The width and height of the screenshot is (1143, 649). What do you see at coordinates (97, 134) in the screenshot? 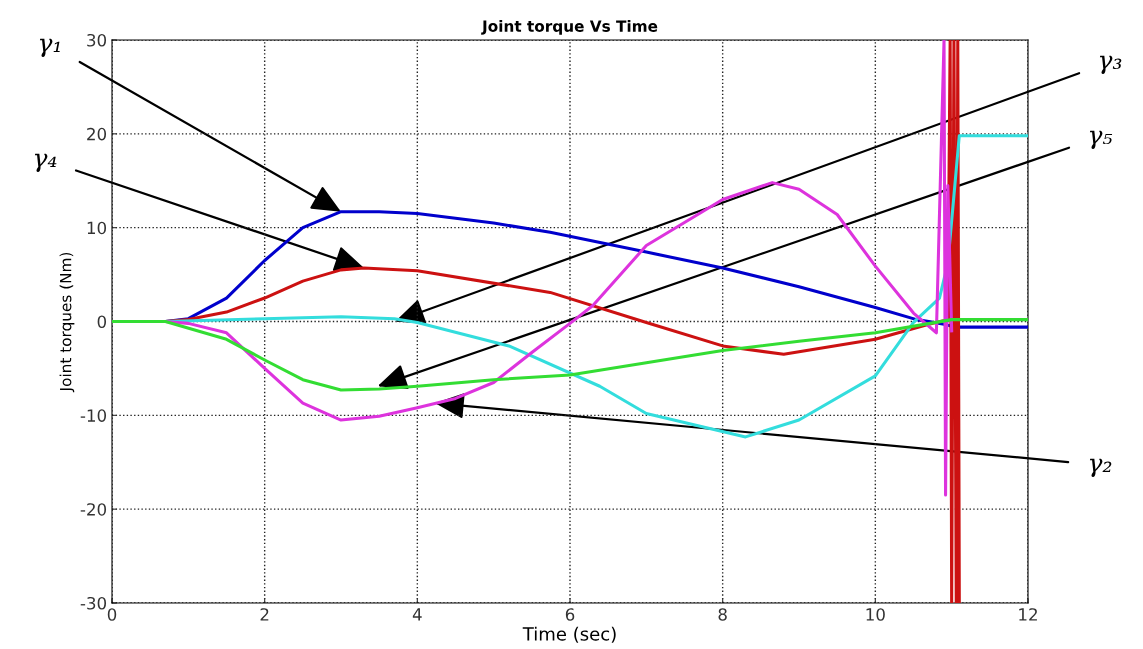
I see `y-tick-label: 20` at bounding box center [97, 134].